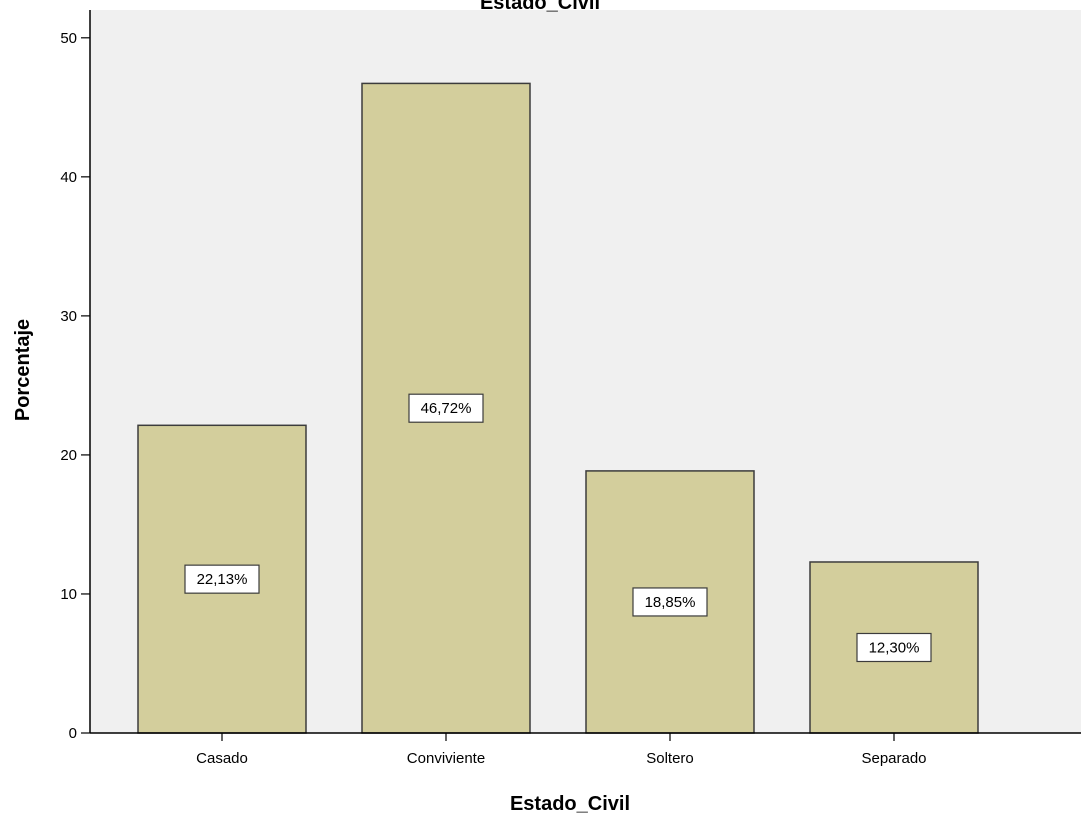  I want to click on data-label: 12,30%, so click(894, 647).